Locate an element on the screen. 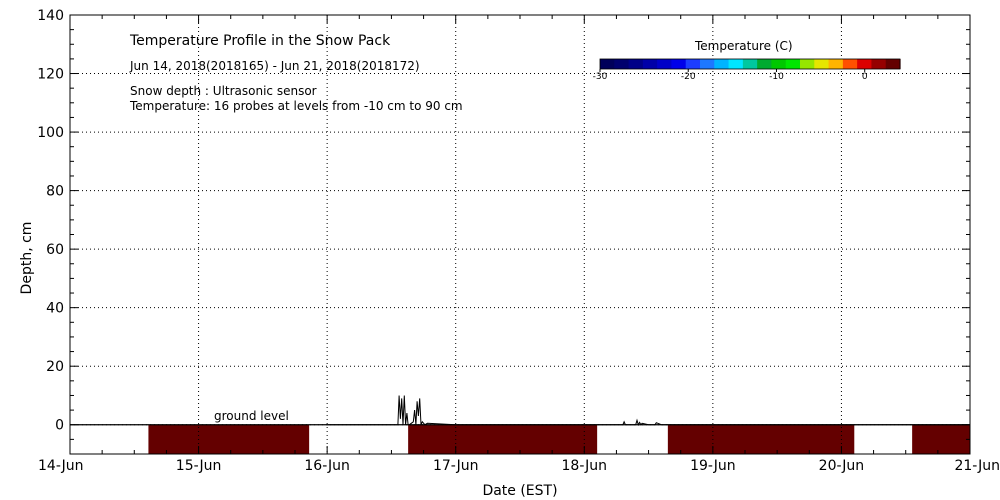 This screenshot has height=500, width=1000. y-axis-label: Depth, cm is located at coordinates (27, 258).